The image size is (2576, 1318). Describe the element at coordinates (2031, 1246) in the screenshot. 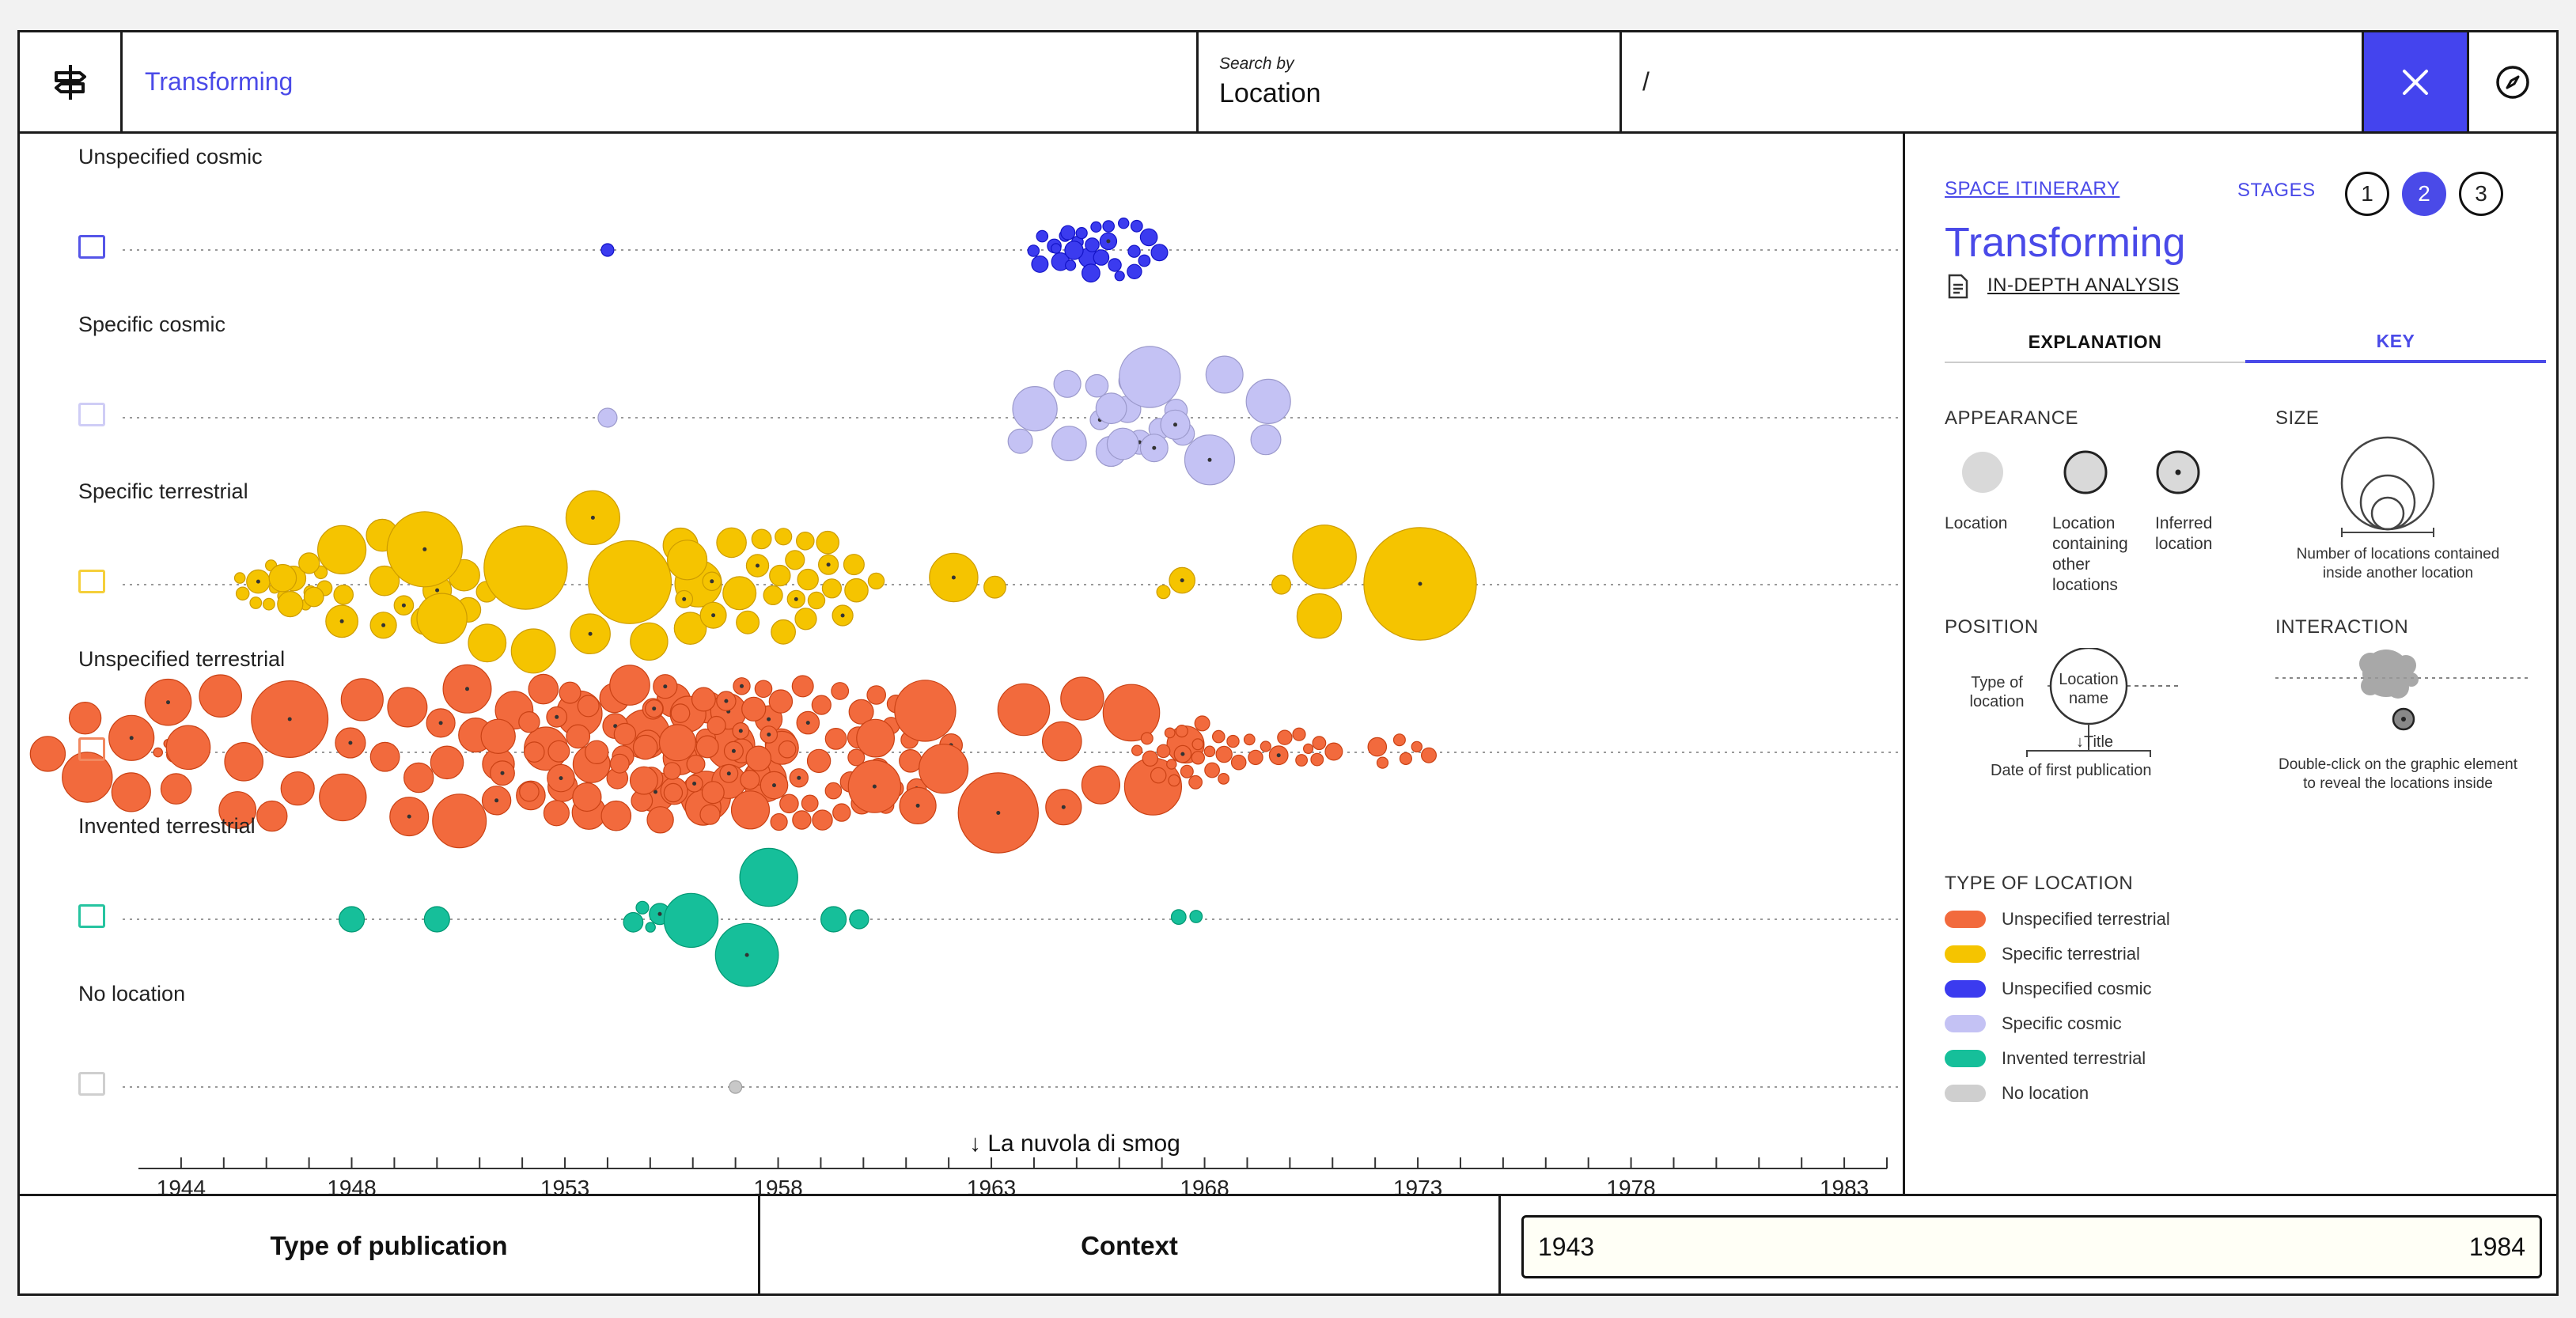

I see `year-range-slider: 1943 1984` at that location.